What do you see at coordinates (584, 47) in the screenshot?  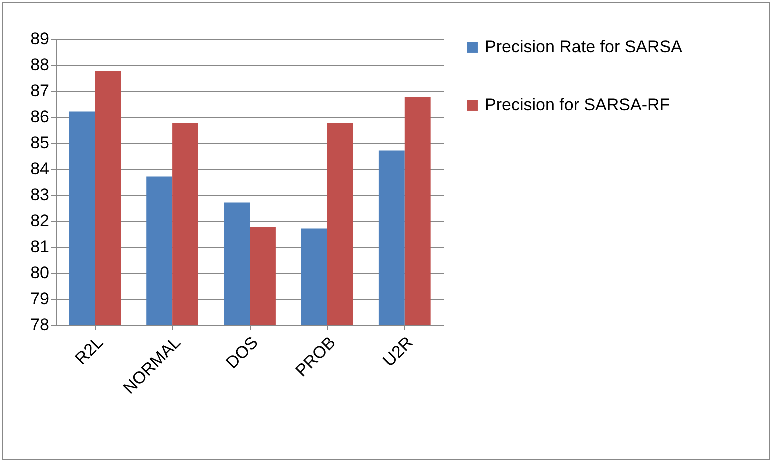 I see `legend-label: Precision Rate for SARSA` at bounding box center [584, 47].